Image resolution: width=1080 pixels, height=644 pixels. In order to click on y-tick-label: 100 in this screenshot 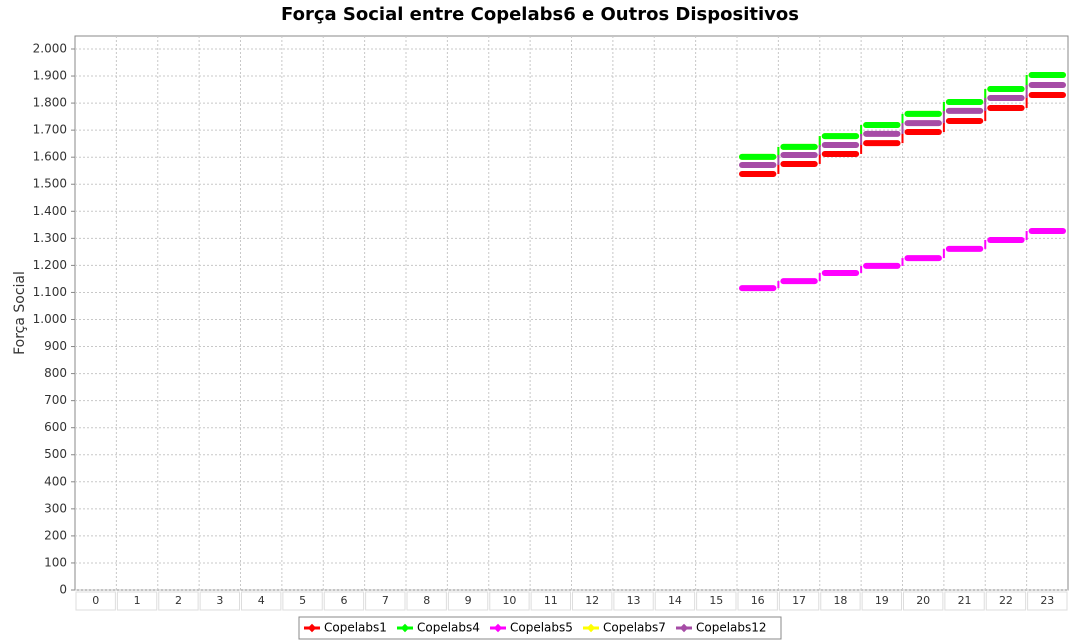, I will do `click(55, 562)`.